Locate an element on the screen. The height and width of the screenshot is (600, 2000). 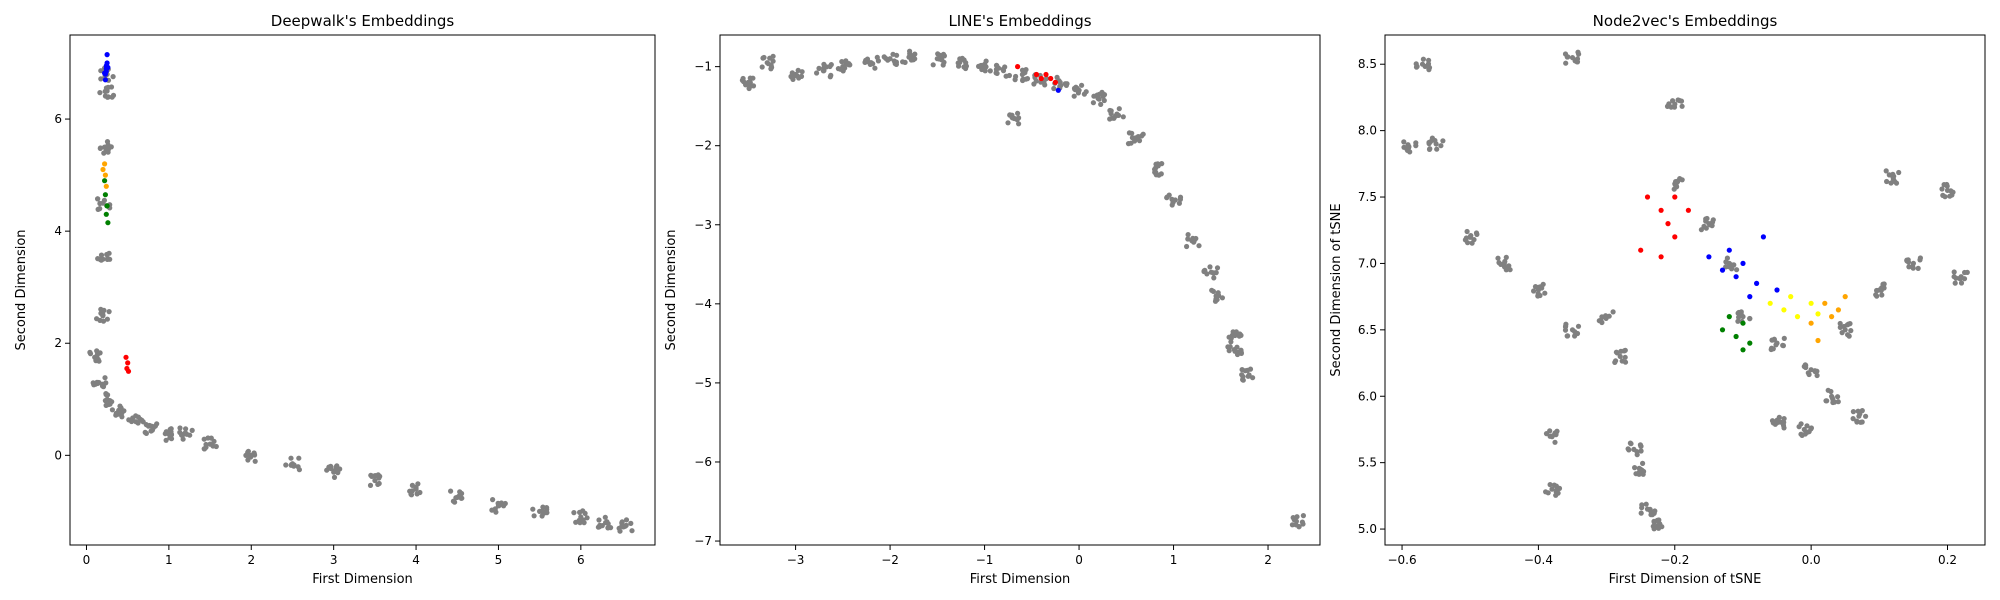
x-tick-label: −0.4 is located at coordinates (1538, 560).